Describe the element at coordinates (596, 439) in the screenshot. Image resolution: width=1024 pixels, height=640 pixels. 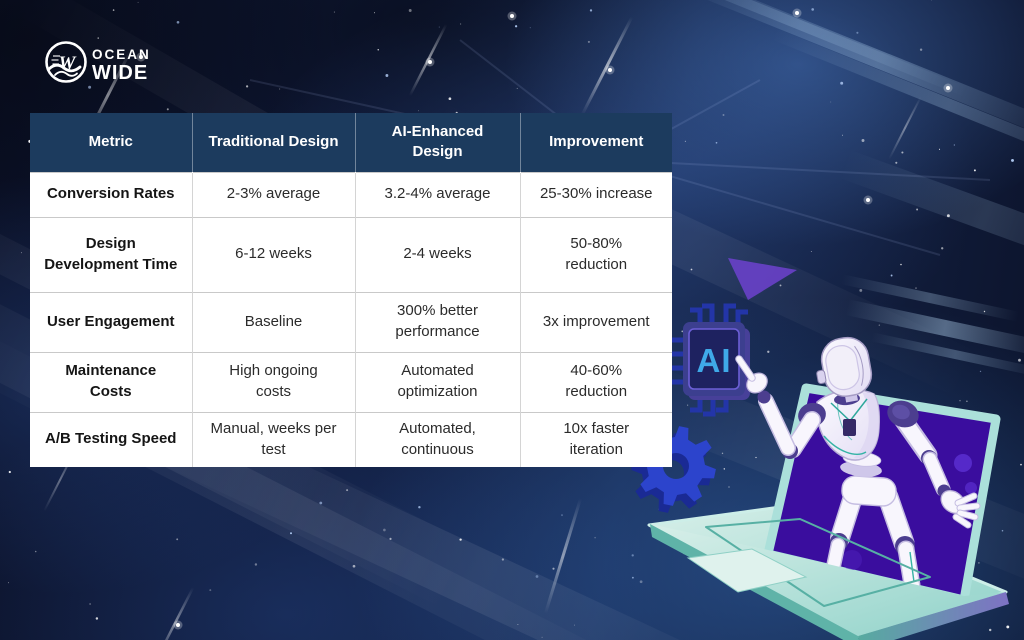
I see `improvement-cell: 10x faster iteration` at that location.